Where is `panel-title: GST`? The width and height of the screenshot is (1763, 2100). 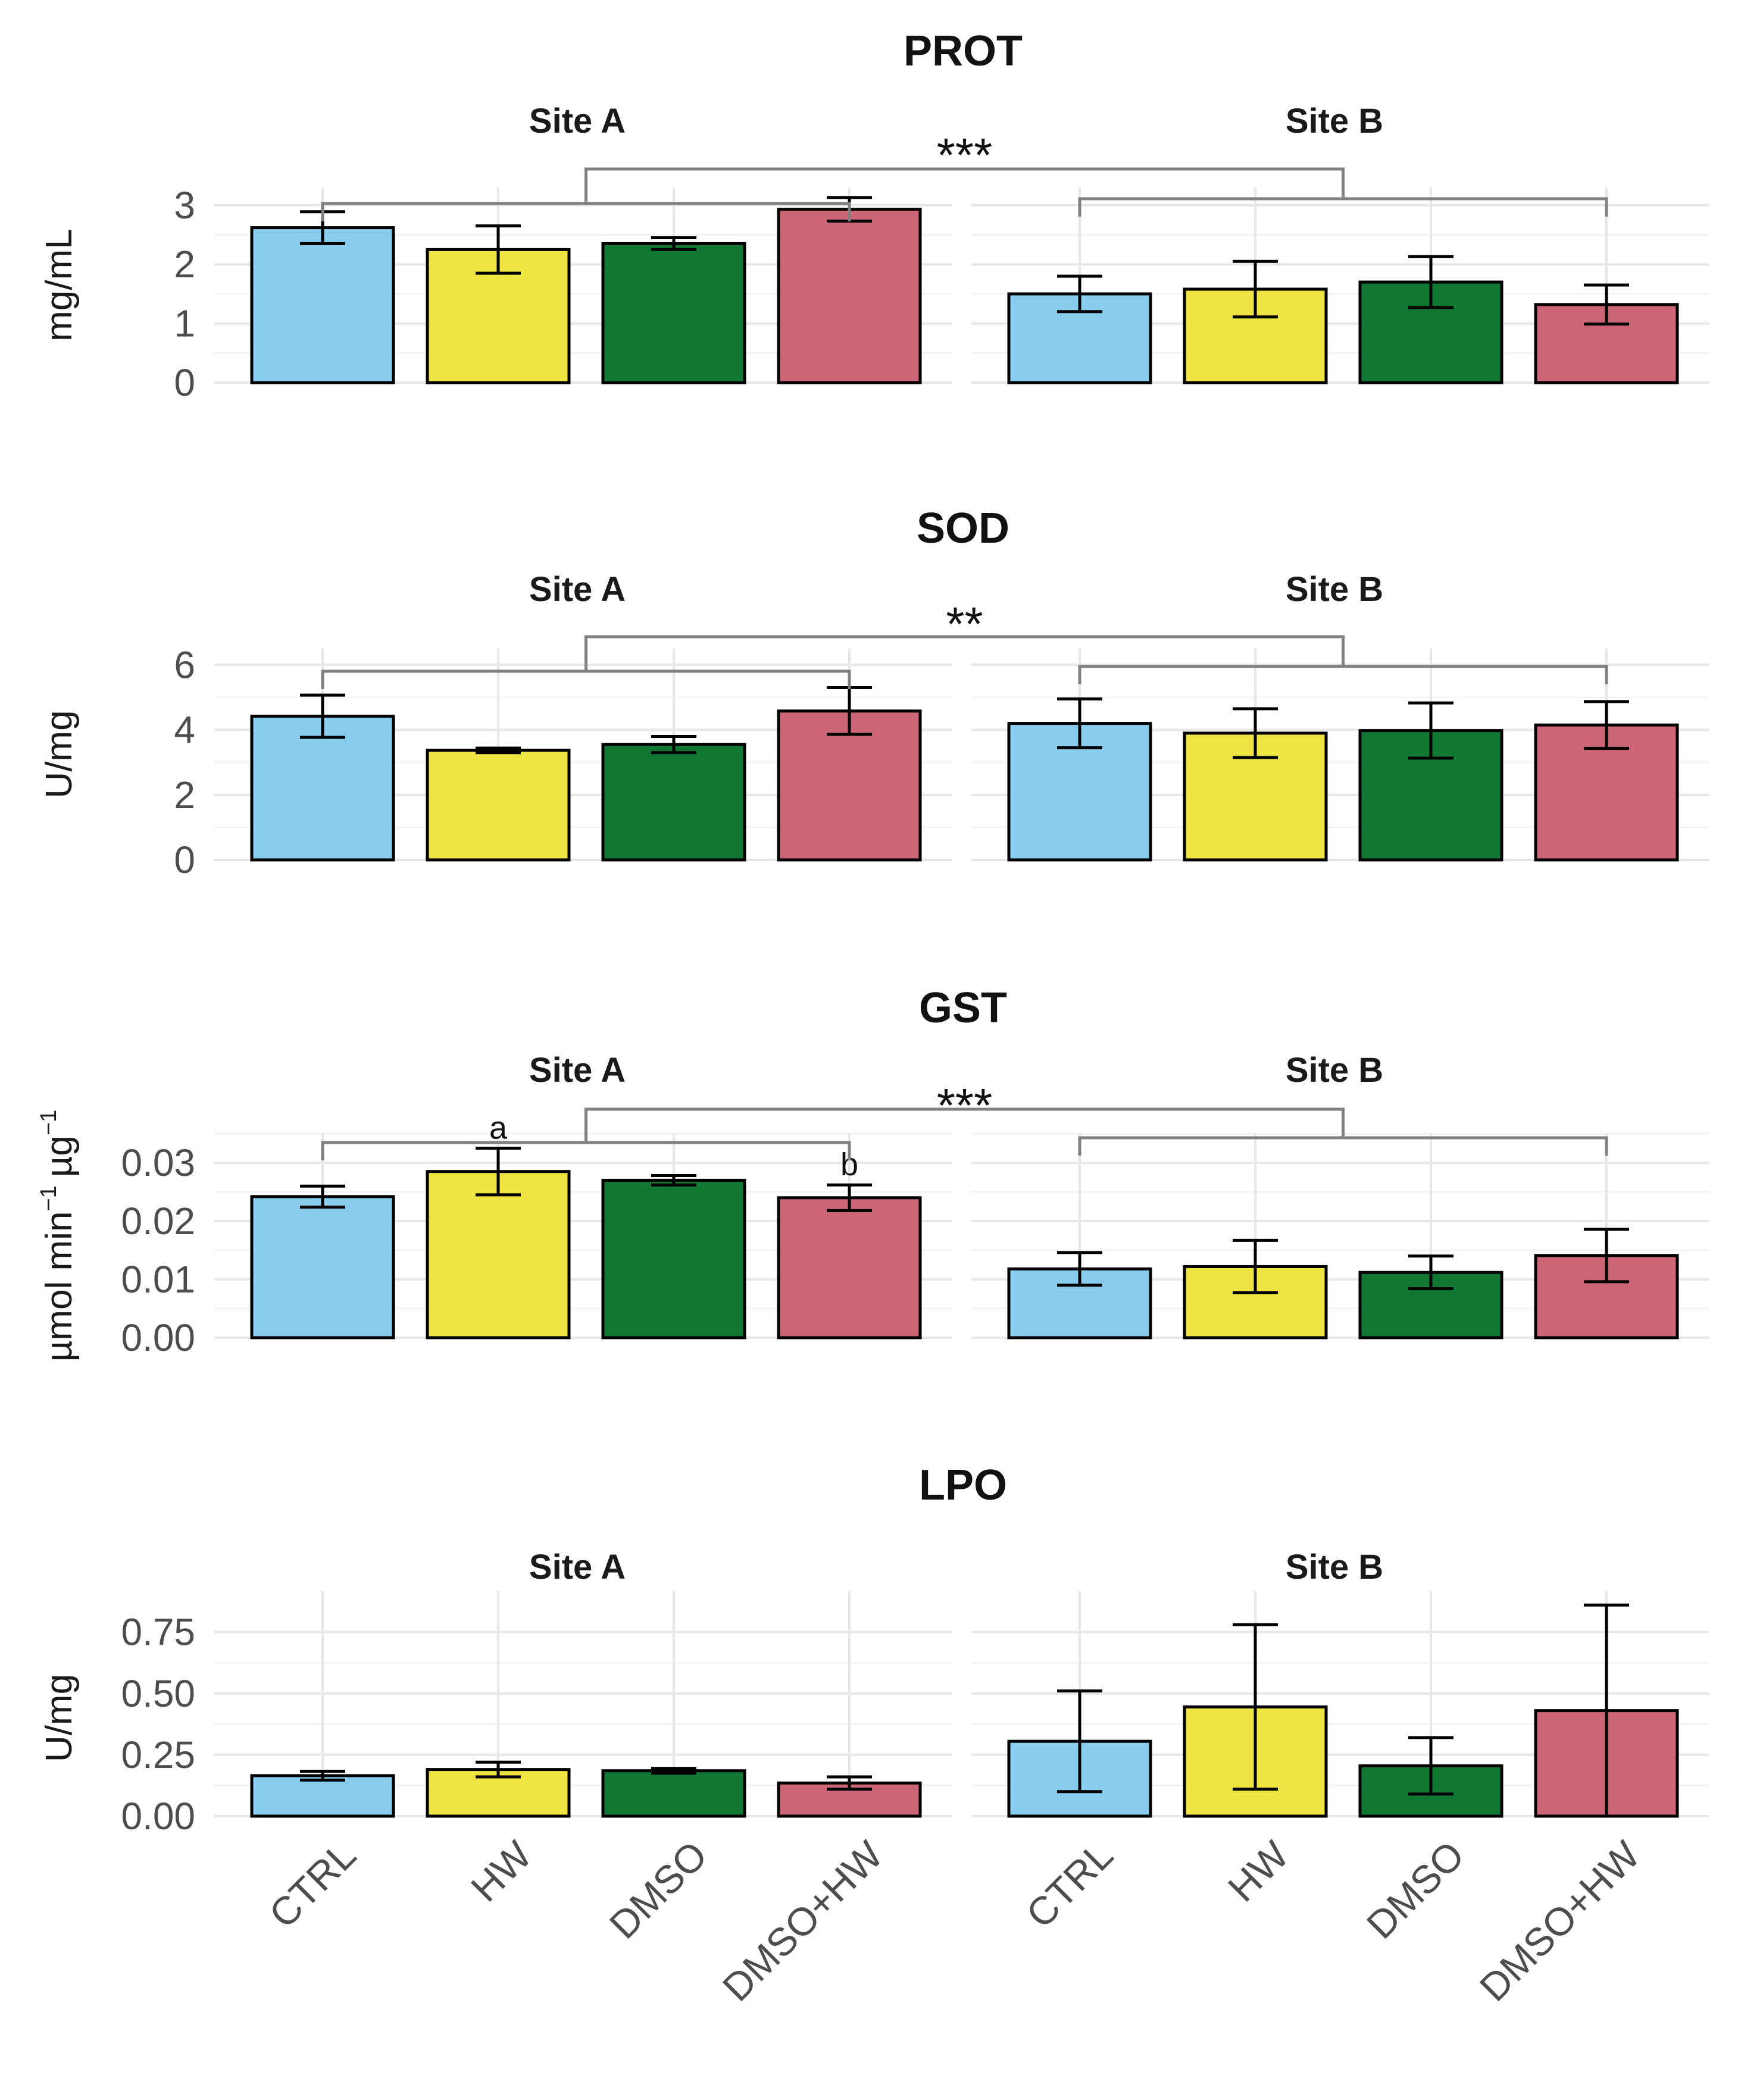
panel-title: GST is located at coordinates (963, 1008).